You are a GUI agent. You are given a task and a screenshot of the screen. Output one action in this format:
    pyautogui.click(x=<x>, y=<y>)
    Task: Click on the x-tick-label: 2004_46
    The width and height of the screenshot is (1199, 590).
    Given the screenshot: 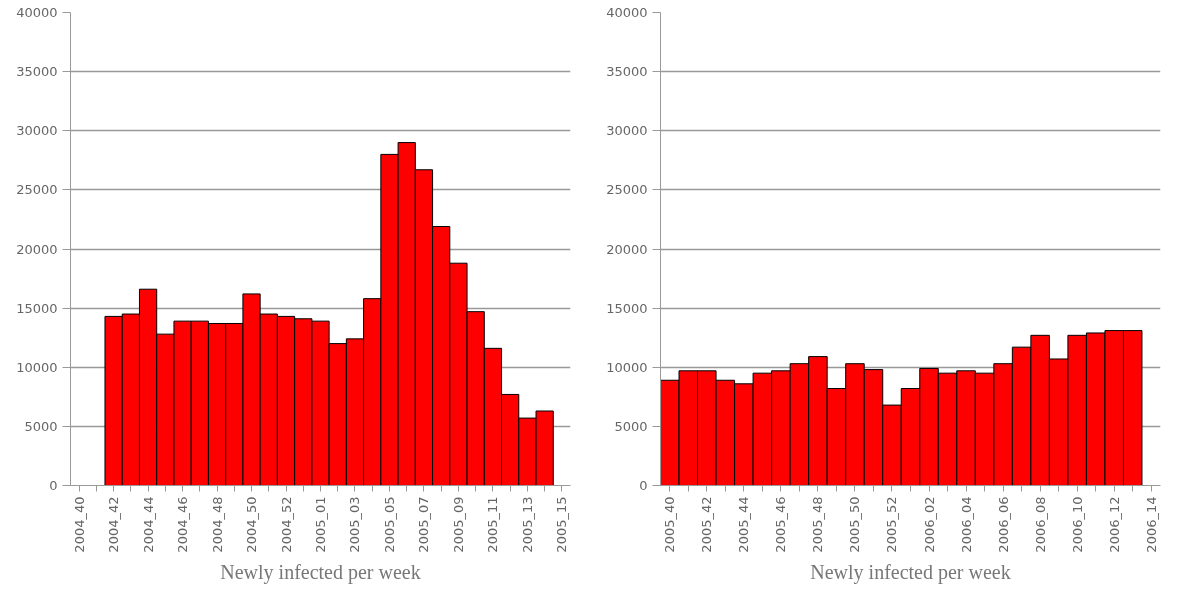 What is the action you would take?
    pyautogui.click(x=183, y=524)
    